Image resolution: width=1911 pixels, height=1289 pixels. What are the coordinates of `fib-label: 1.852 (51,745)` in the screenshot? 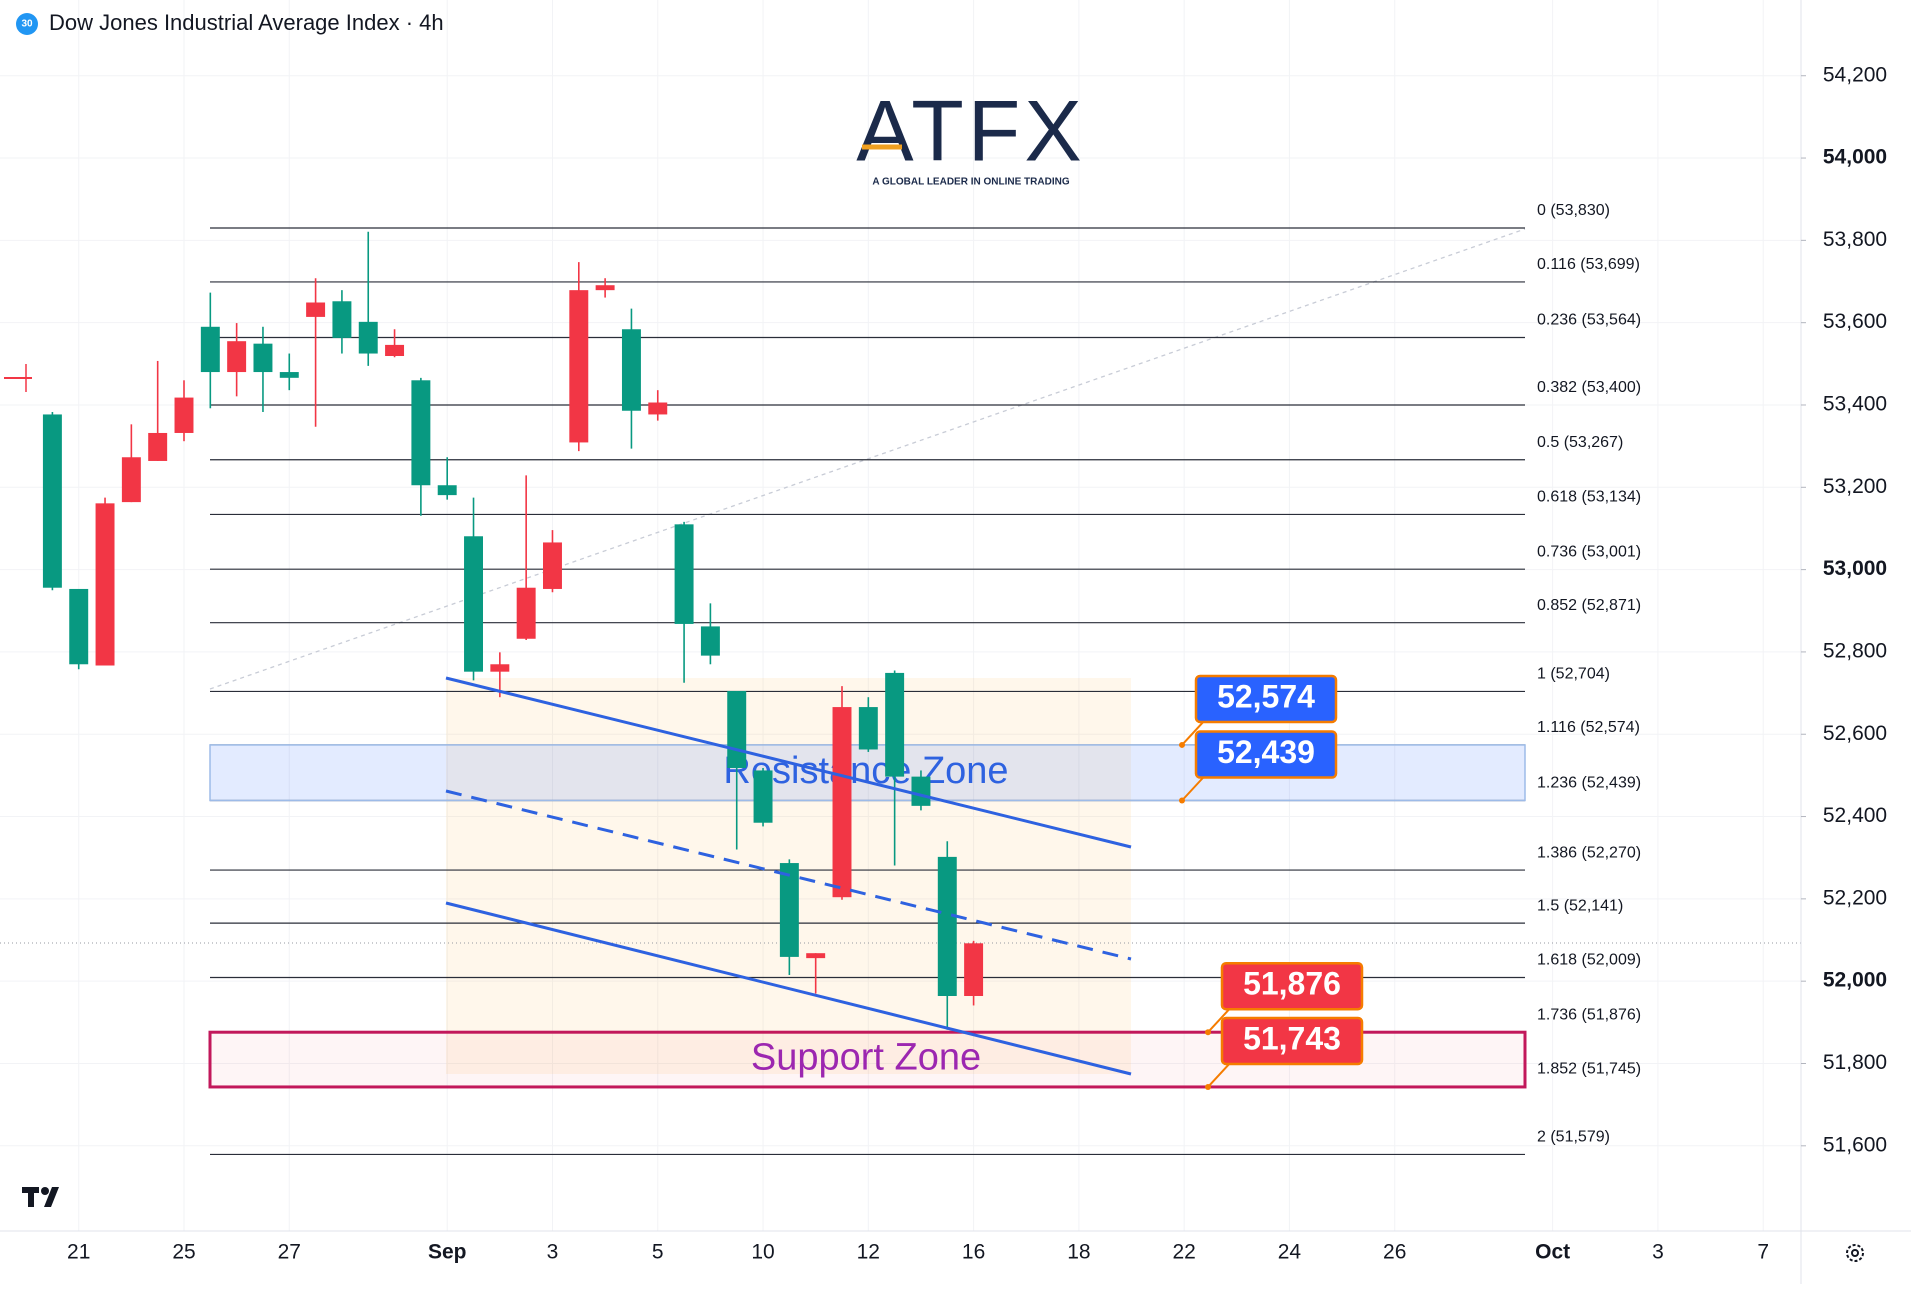 It's located at (1589, 1068).